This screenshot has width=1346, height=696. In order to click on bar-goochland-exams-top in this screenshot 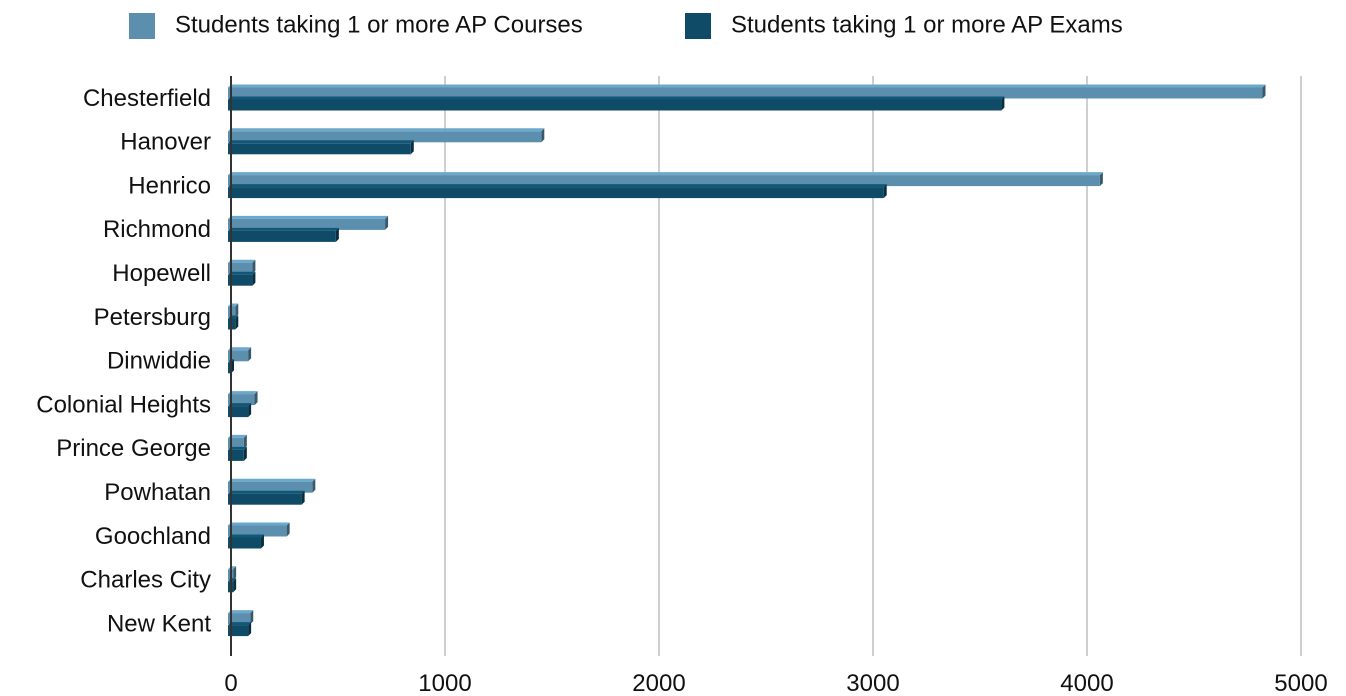, I will do `click(246, 536)`.